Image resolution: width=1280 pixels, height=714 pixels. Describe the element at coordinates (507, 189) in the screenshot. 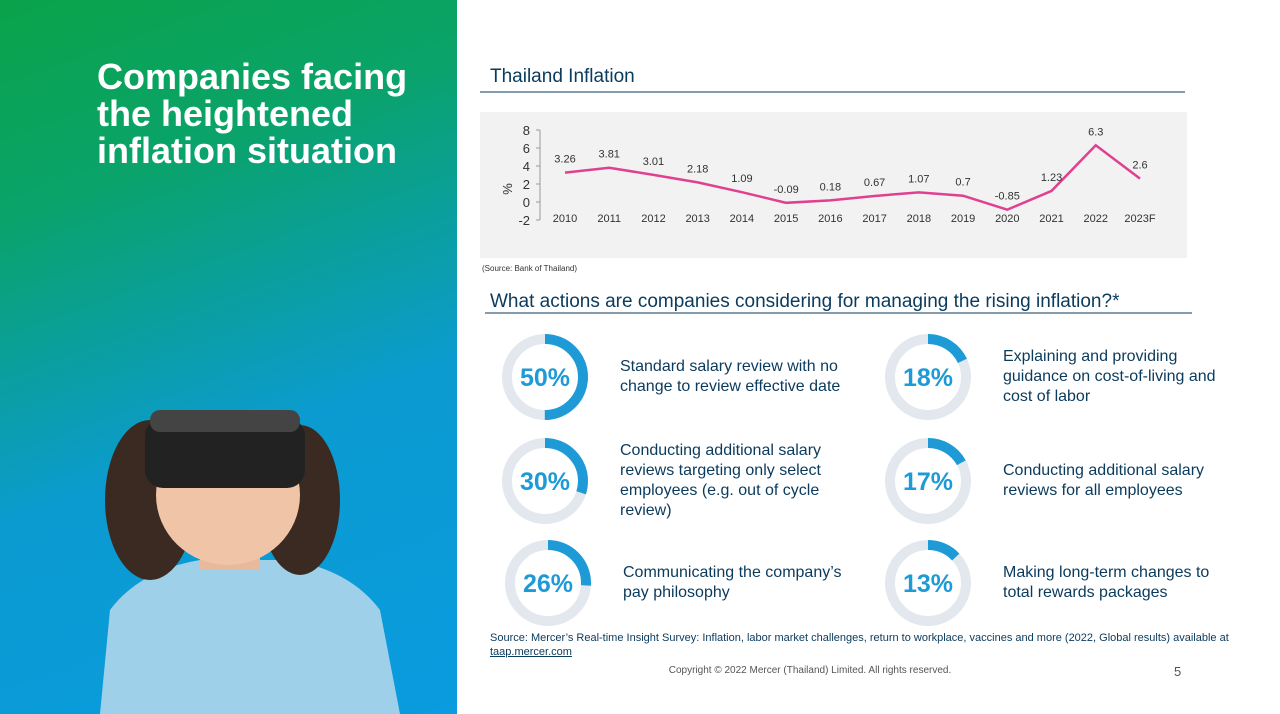

I see `y-axis-label: %` at that location.